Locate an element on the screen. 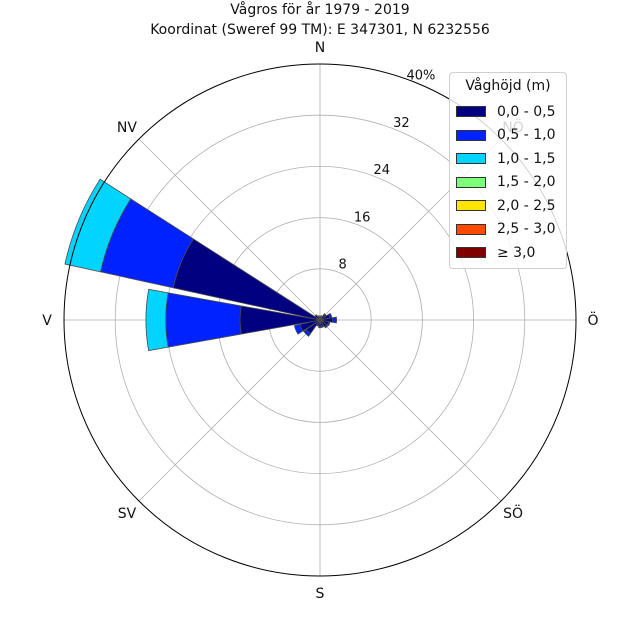 Image resolution: width=640 pixels, height=640 pixels. legend-item: 1,5 - 2,0 is located at coordinates (508, 183).